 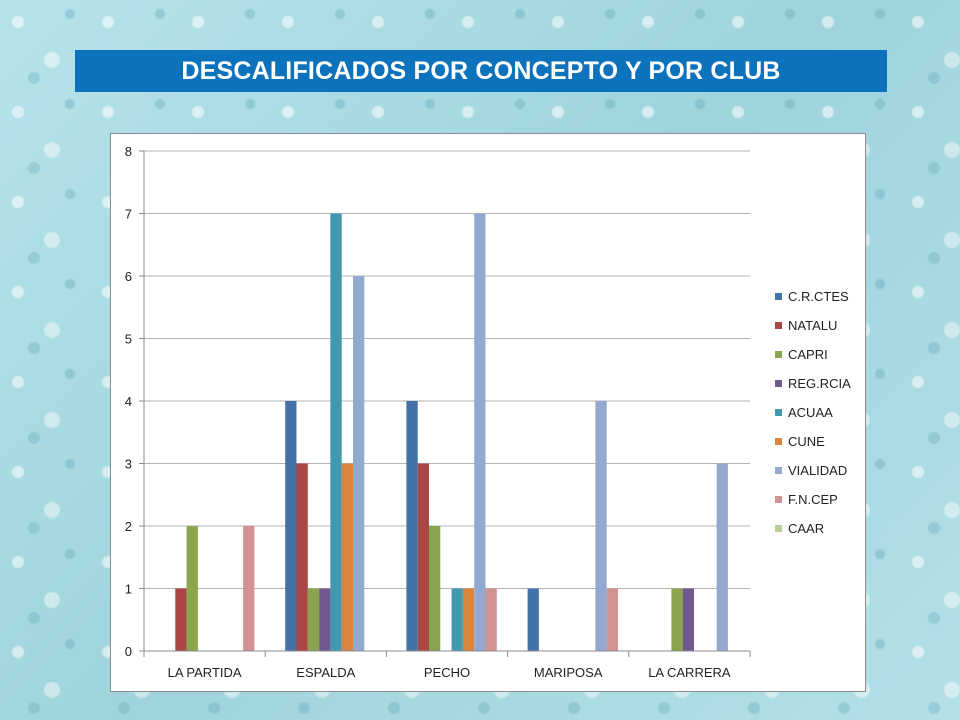 I want to click on bar-vialidad-espalda, so click(x=359, y=463).